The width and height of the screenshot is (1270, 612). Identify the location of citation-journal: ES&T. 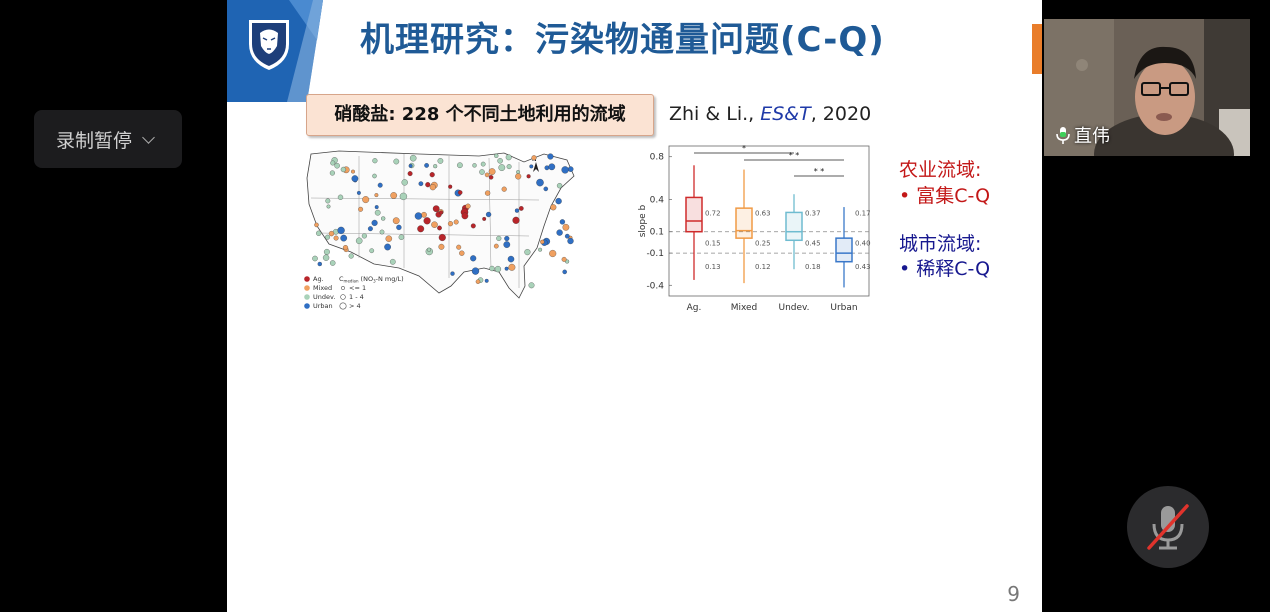
(785, 114).